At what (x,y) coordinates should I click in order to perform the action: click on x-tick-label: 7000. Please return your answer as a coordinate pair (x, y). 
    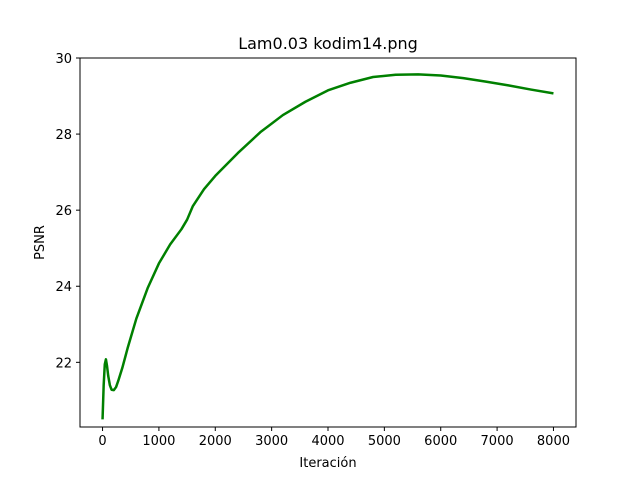
    Looking at the image, I should click on (497, 441).